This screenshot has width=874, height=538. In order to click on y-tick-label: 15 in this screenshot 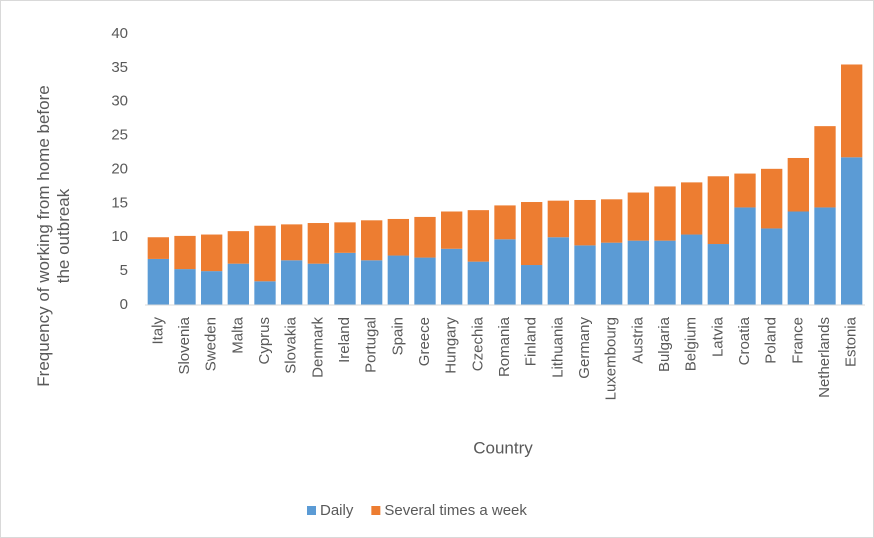, I will do `click(119, 202)`.